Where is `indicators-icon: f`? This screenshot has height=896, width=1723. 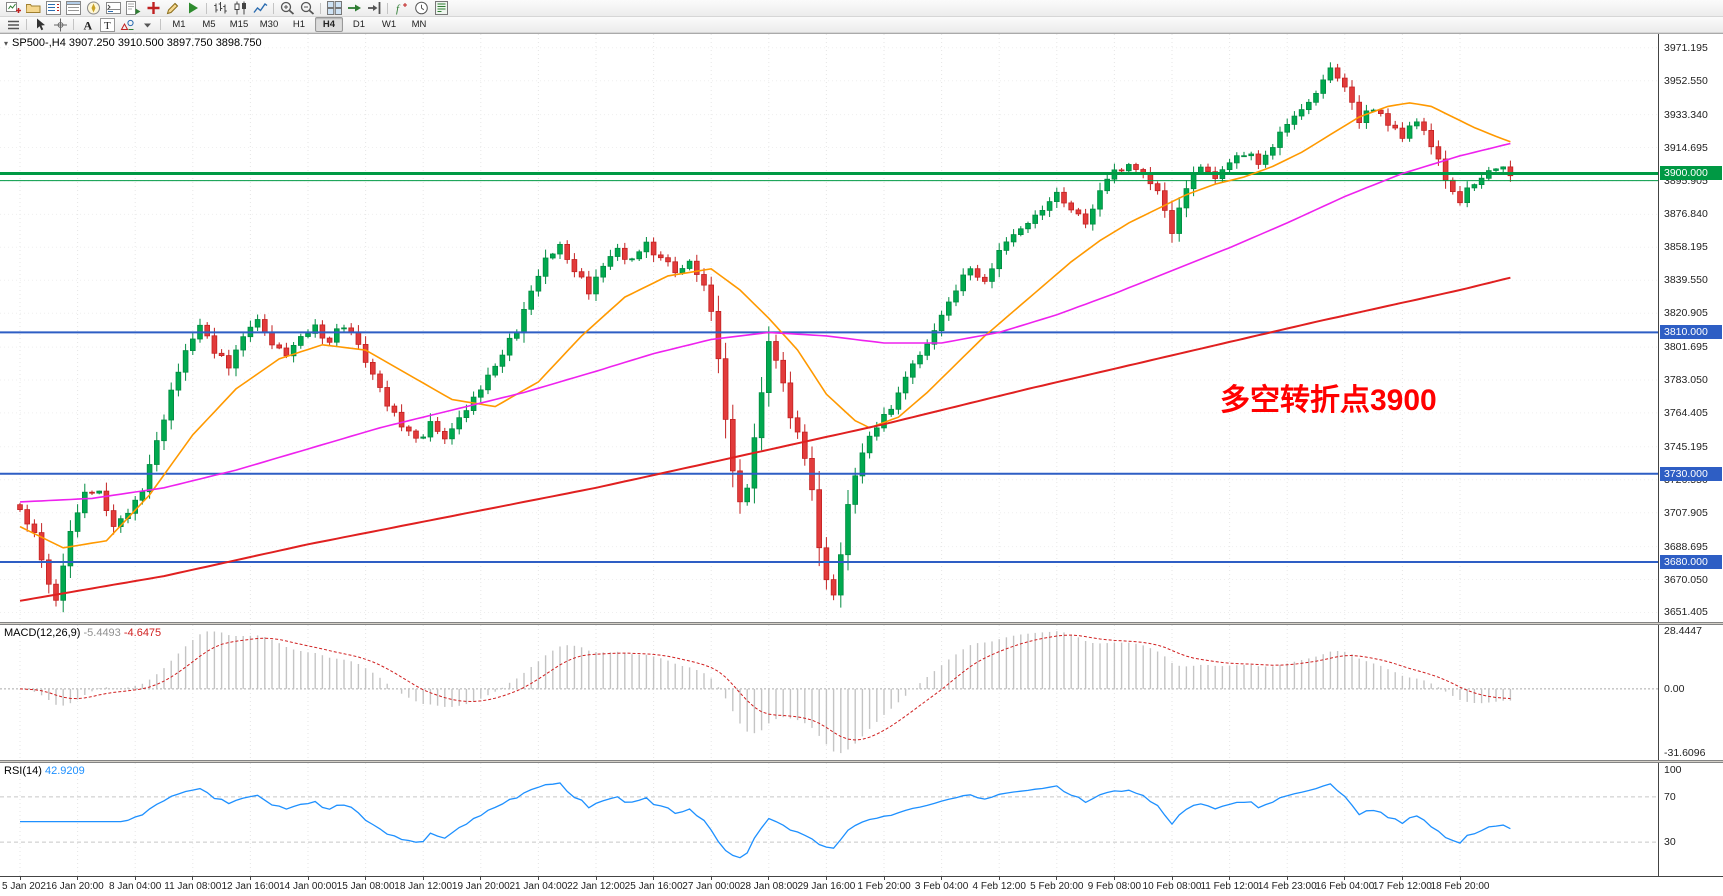
indicators-icon: f is located at coordinates (401, 9).